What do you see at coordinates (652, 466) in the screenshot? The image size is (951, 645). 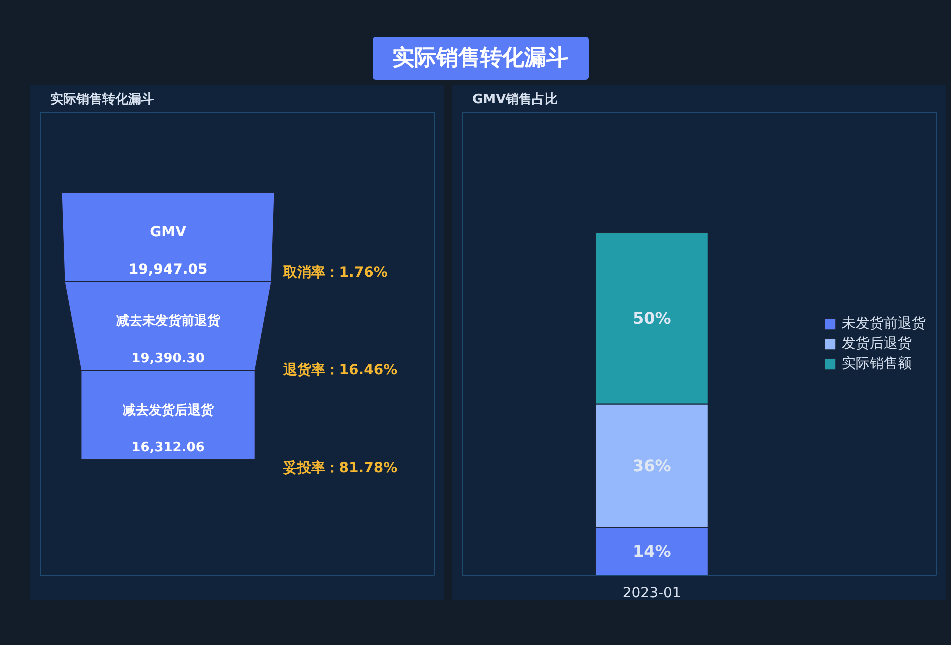 I see `data-label: 36%` at bounding box center [652, 466].